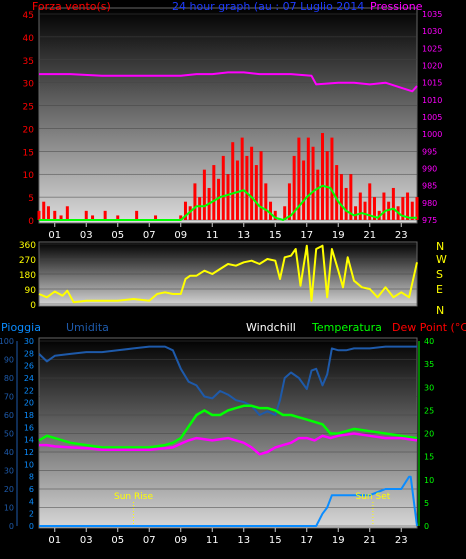 The image size is (466, 559). Describe the element at coordinates (29, 440) in the screenshot. I see `rain-tick-label: 14` at that location.